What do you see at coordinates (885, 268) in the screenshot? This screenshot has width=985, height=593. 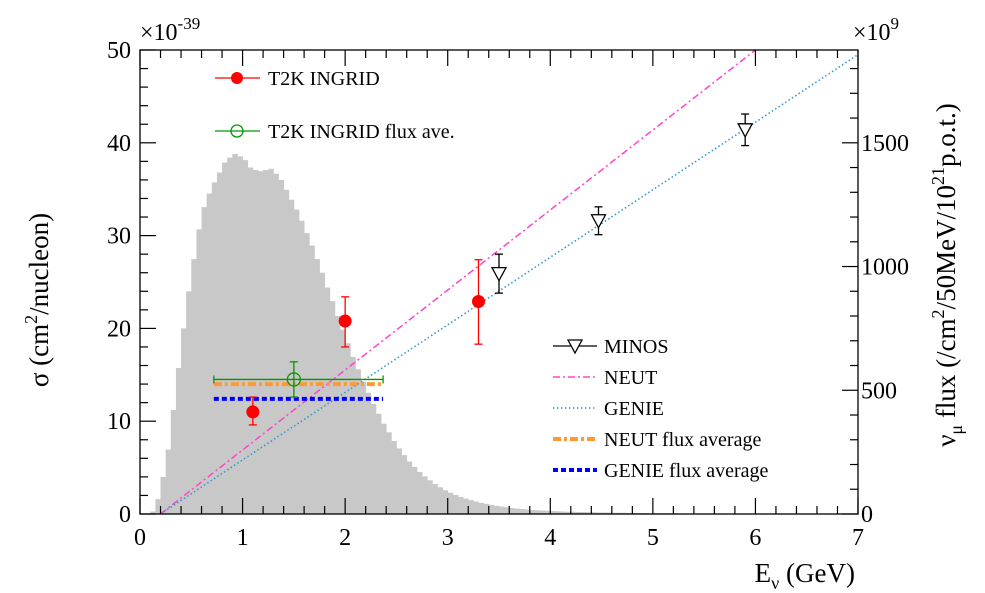 I see `y2-tick-label: 1000` at bounding box center [885, 268].